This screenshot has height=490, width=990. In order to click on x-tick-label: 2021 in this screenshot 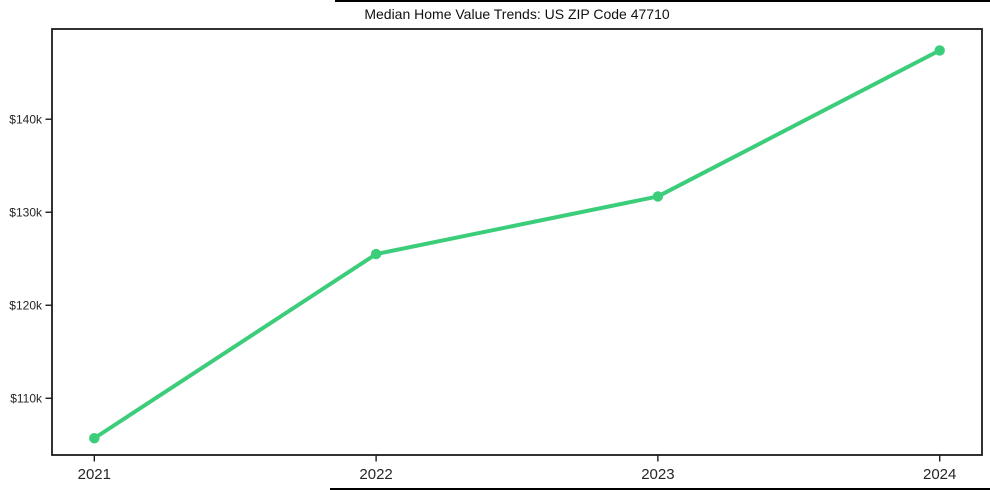, I will do `click(94, 474)`.